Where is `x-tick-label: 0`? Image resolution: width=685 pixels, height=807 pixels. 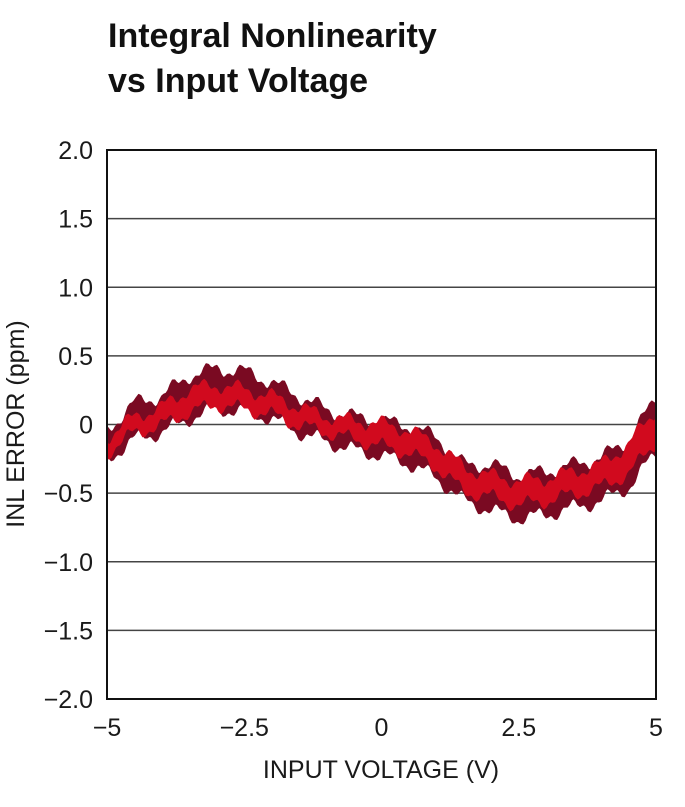 x-tick-label: 0 is located at coordinates (382, 728).